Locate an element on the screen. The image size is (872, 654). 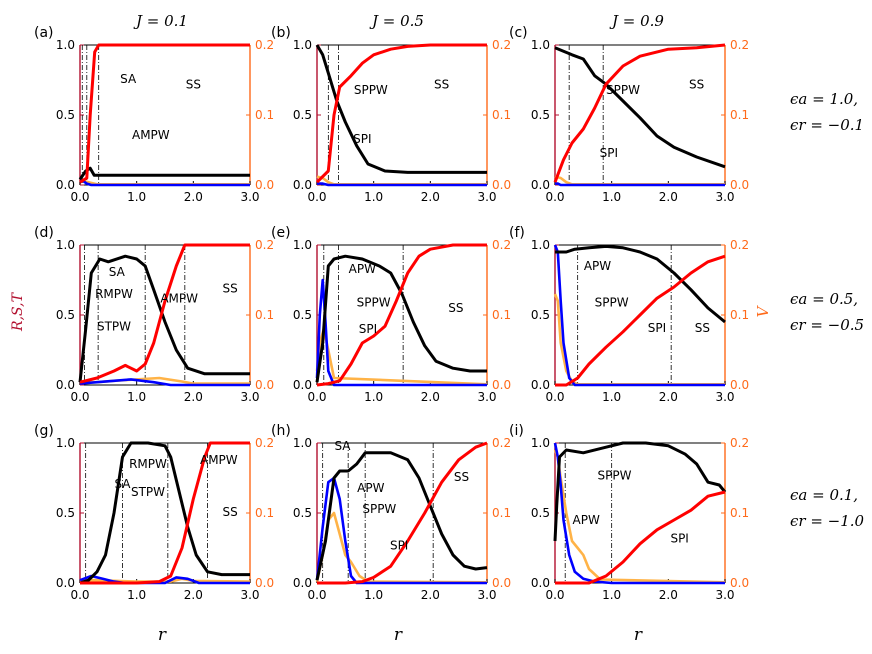
panel-a-xtick-label-0: 0.0 is located at coordinates (79, 197).